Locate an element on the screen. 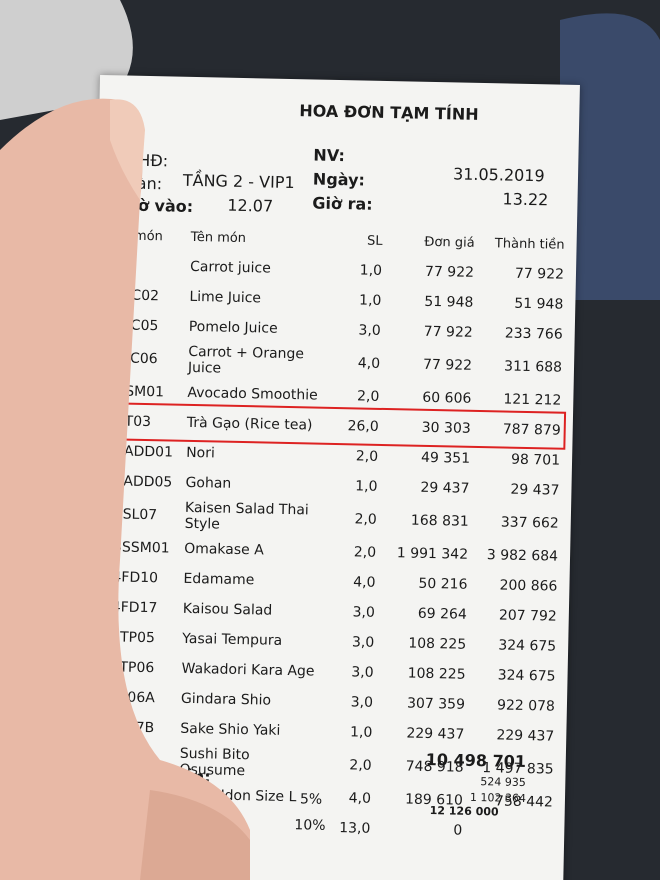 The image size is (660, 880). item-cell: 30 303 is located at coordinates (446, 428).